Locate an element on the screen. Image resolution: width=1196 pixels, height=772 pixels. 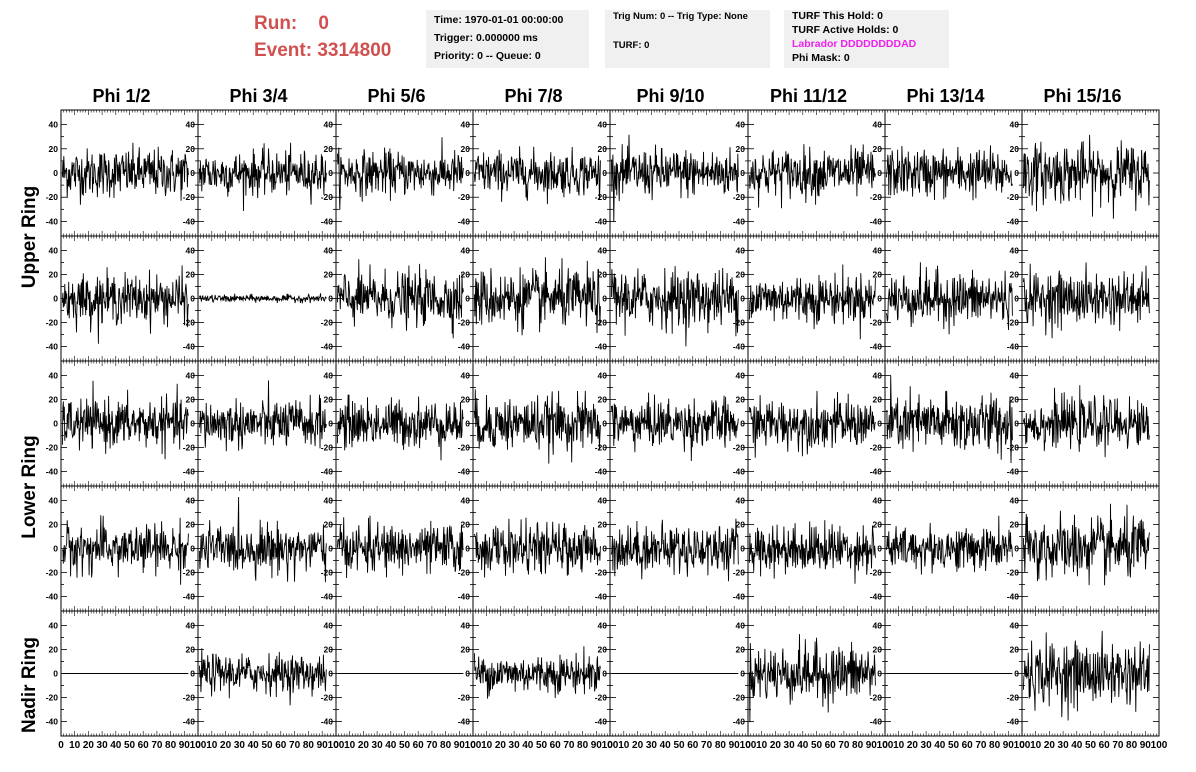
phi-mask-text: Phi Mask: 0 is located at coordinates (821, 58).